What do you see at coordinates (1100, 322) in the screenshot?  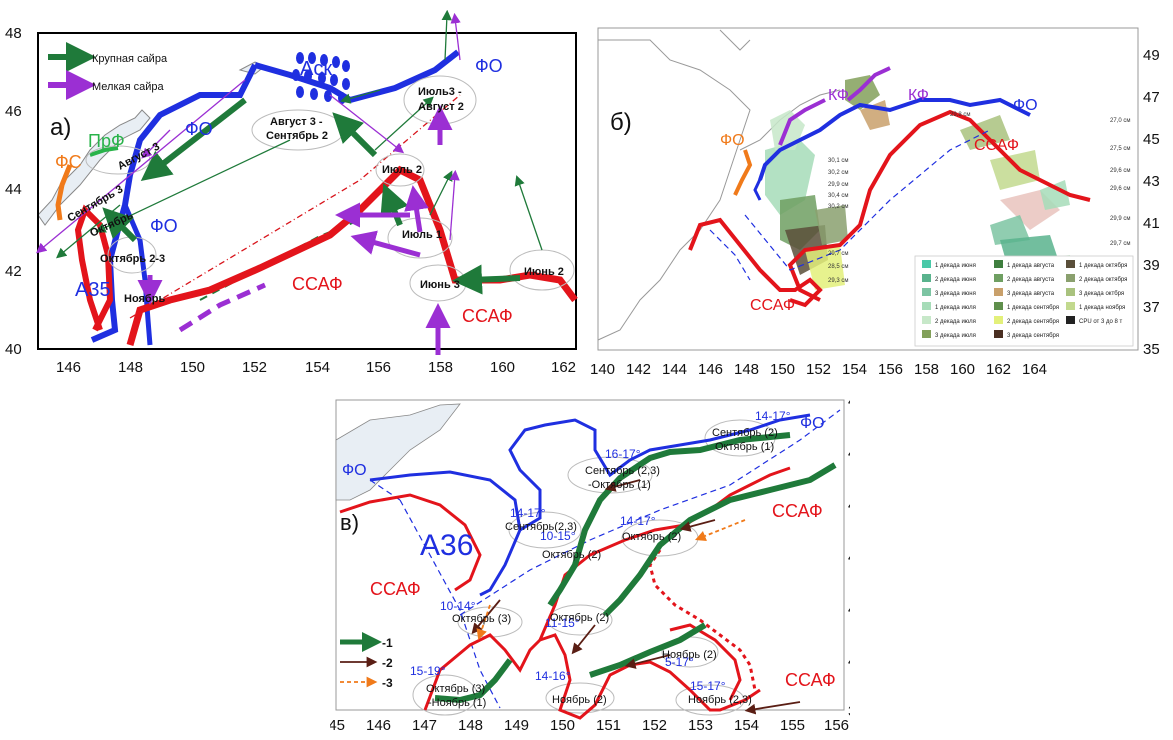 I see `legend-label: CPU от 3 до 8 т` at bounding box center [1100, 322].